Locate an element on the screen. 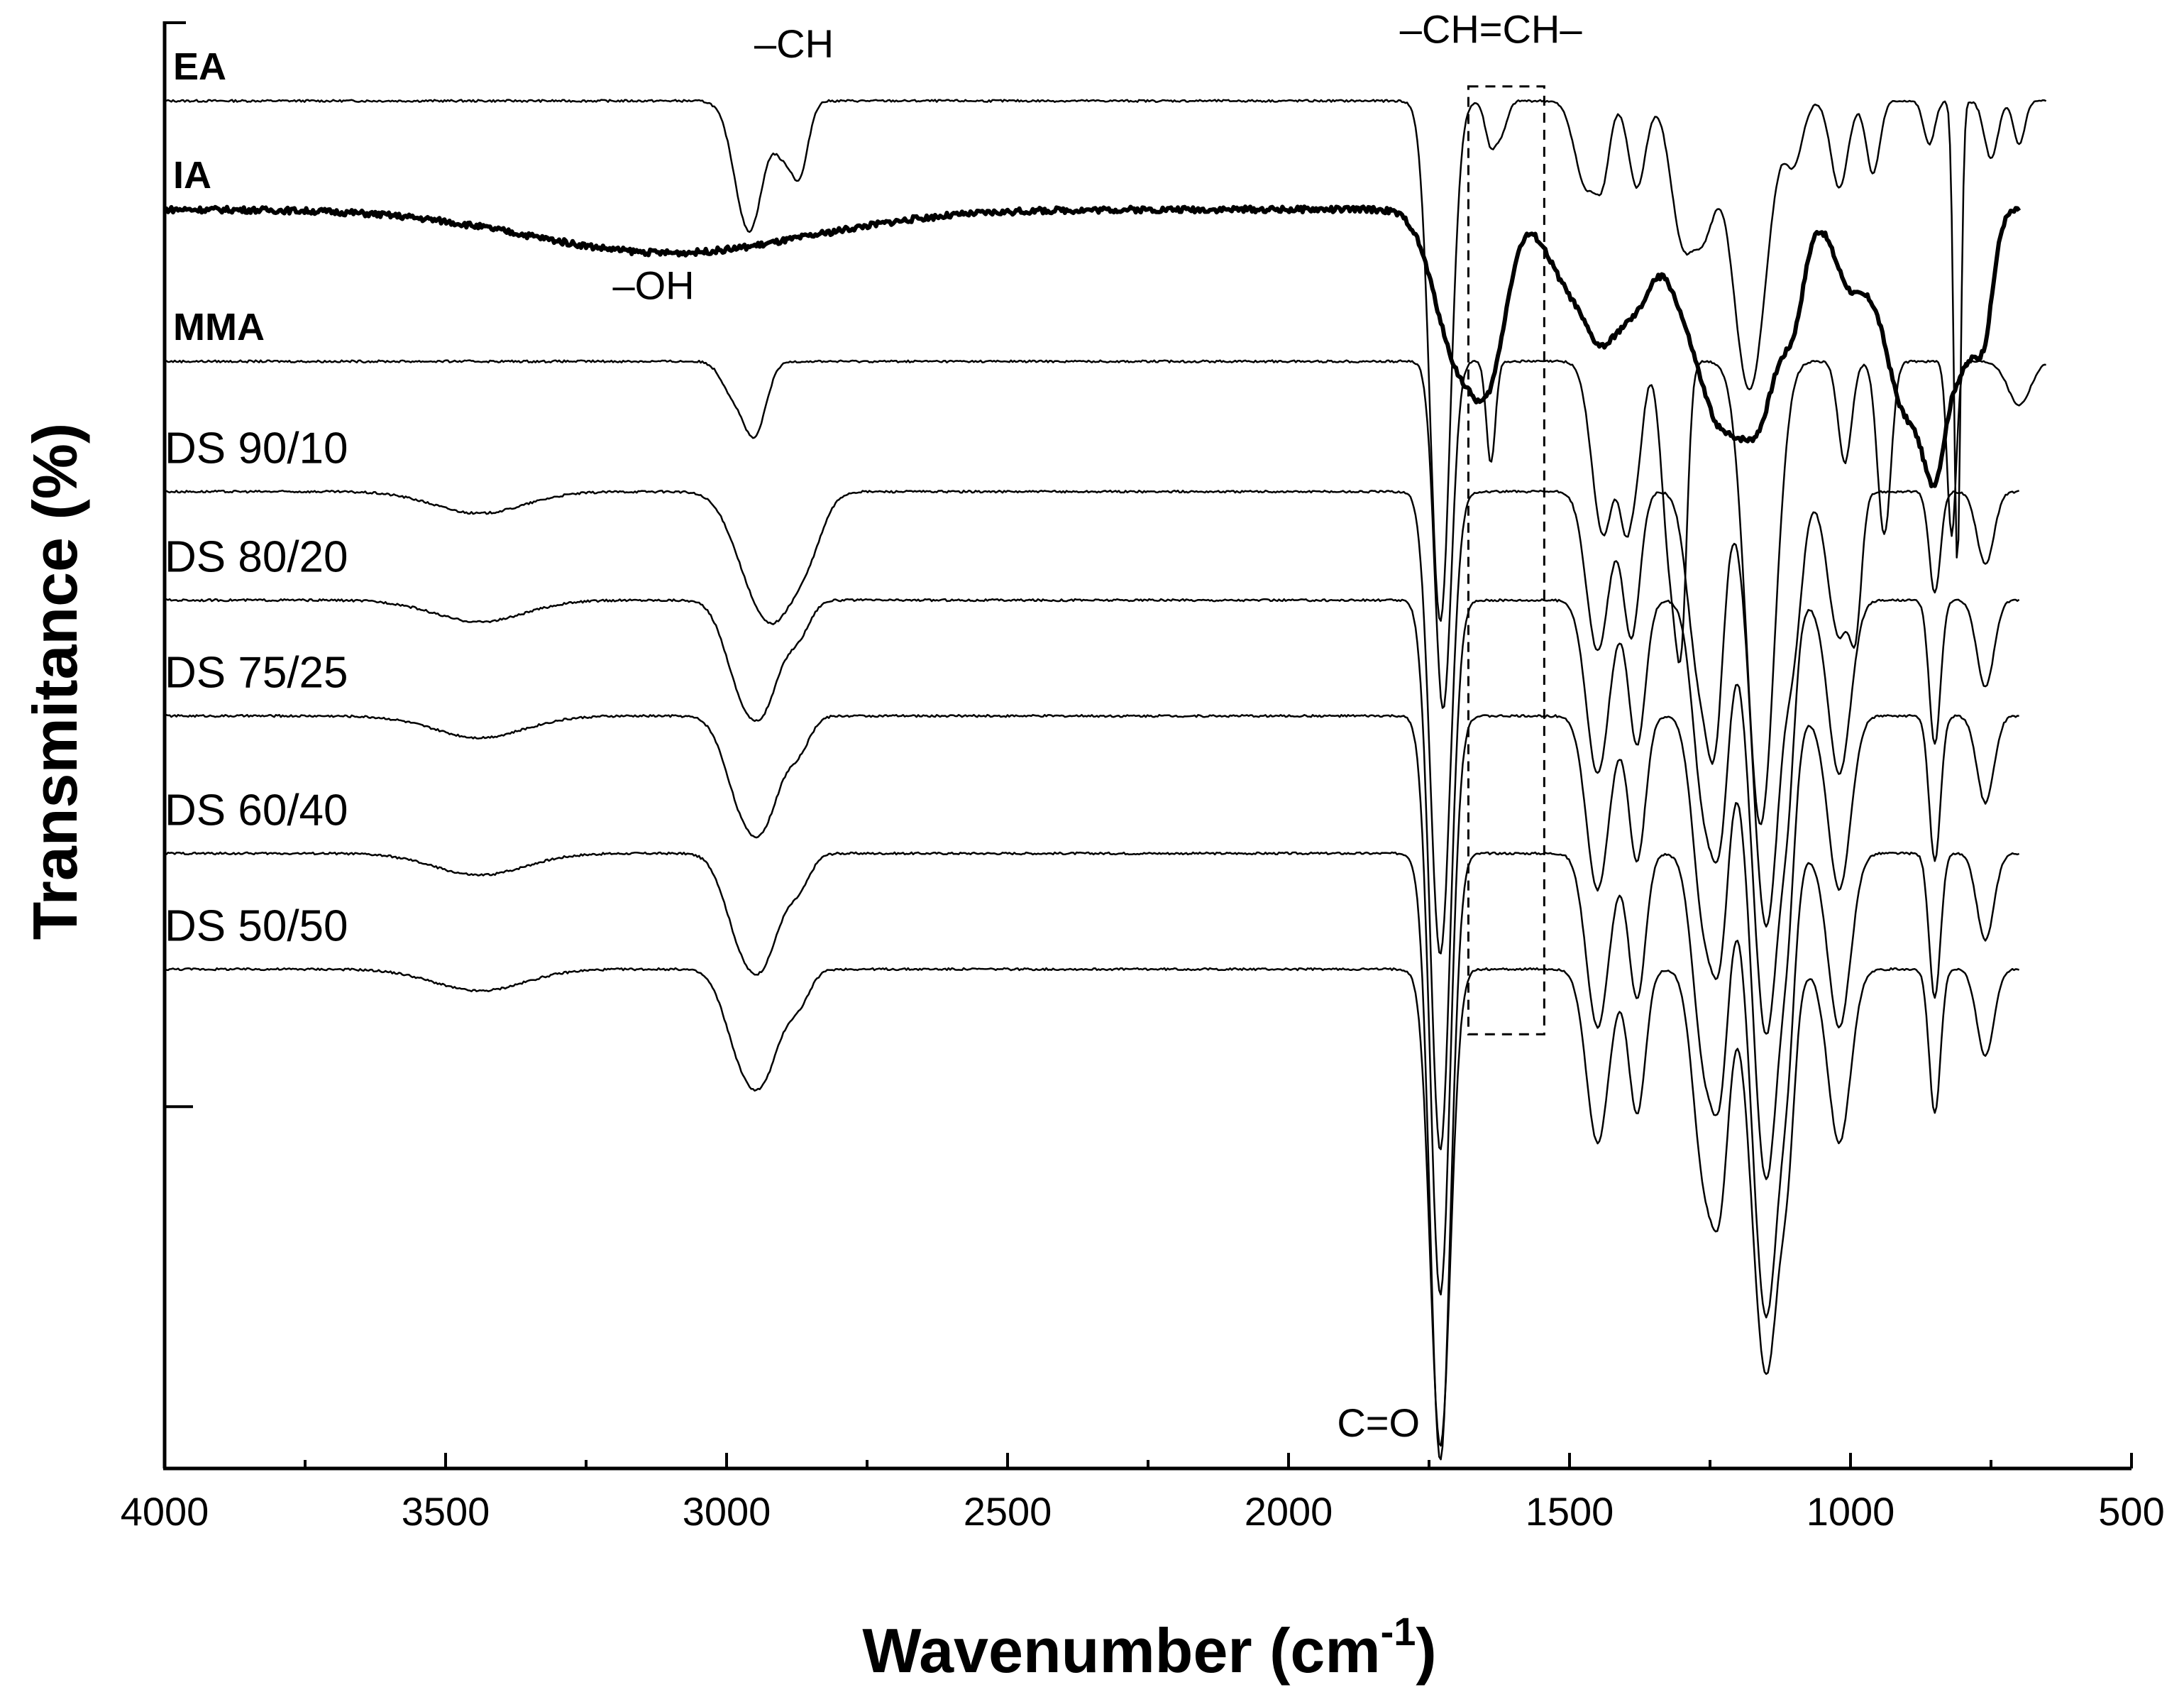 This screenshot has width=2184, height=1697. x-axis-title: Wavenumber (cm-1) is located at coordinates (1149, 1647).